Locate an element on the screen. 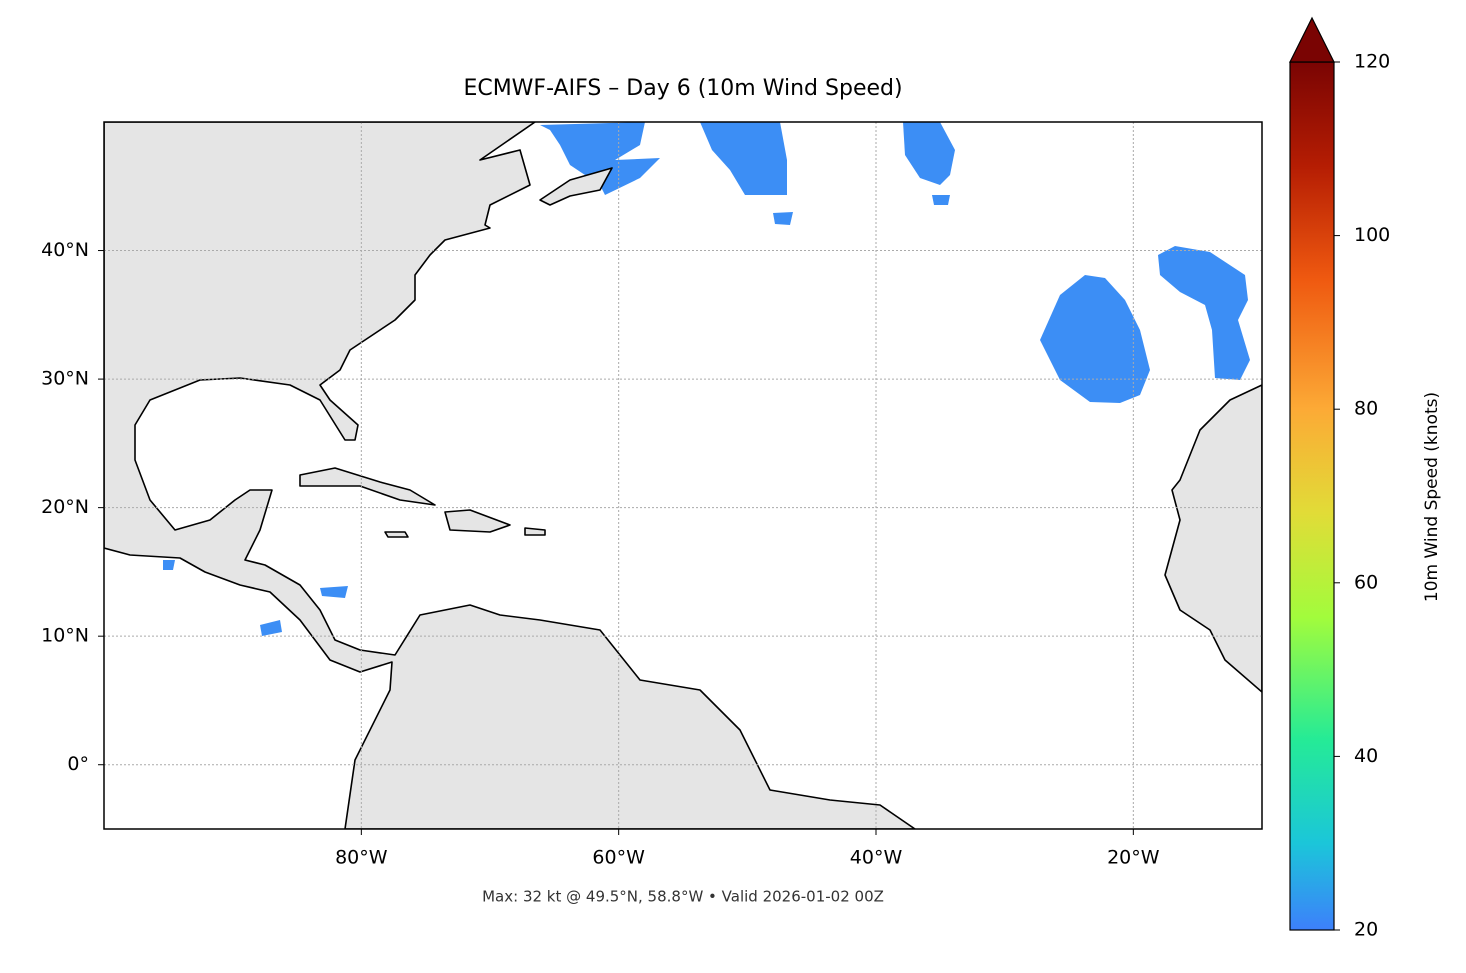  colorbar-tick-label: 80 is located at coordinates (1366, 409).